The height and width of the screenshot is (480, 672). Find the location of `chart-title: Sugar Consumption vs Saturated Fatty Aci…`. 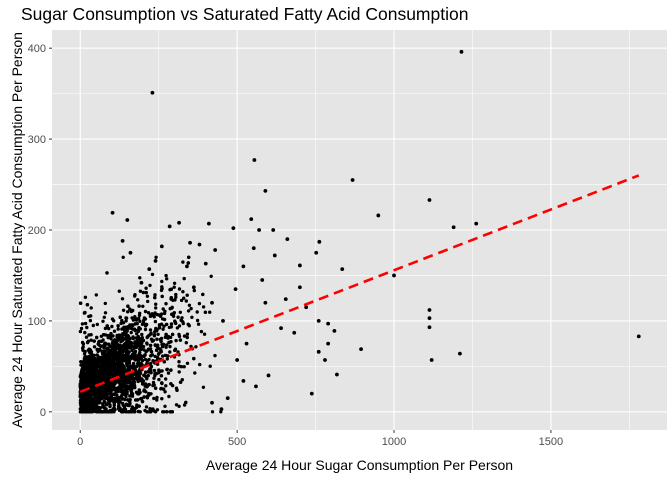

chart-title: Sugar Consumption vs Saturated Fatty Aci… is located at coordinates (245, 14).